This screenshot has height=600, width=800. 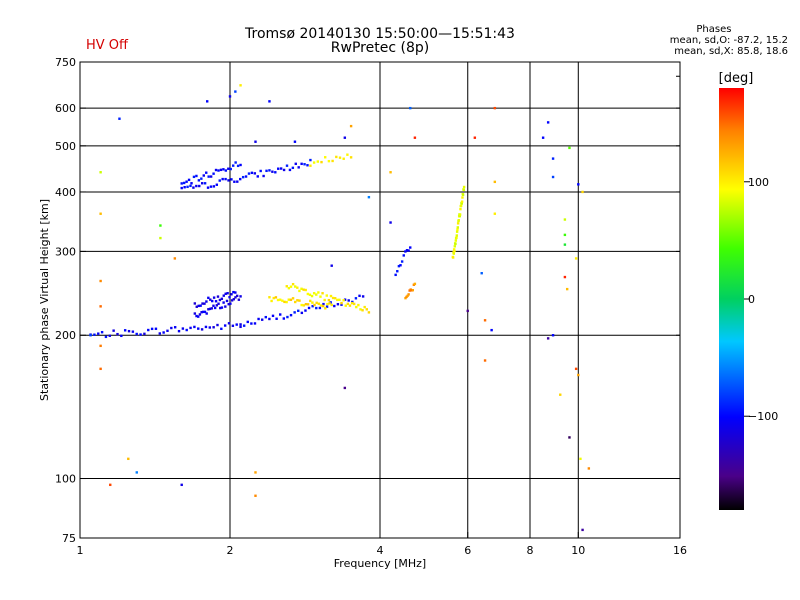 I want to click on x-axis-label: Frequency [MHz], so click(x=380, y=563).